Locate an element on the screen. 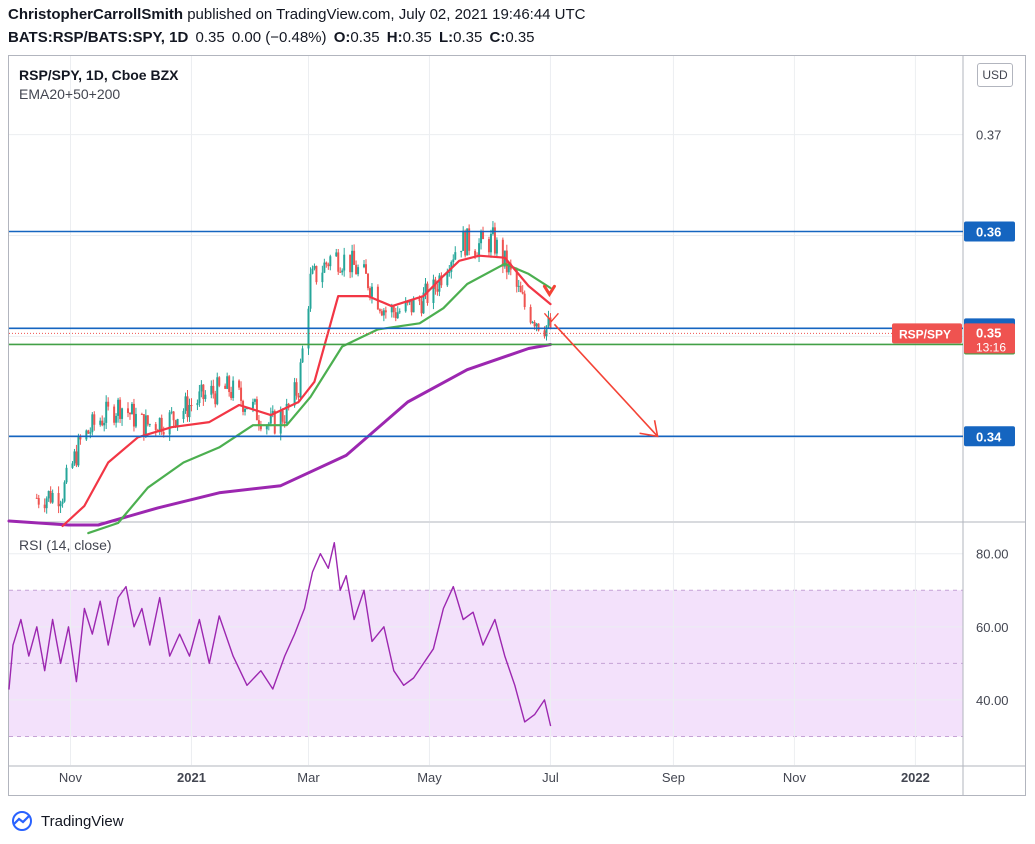  last-price: 0.35 is located at coordinates (210, 37).